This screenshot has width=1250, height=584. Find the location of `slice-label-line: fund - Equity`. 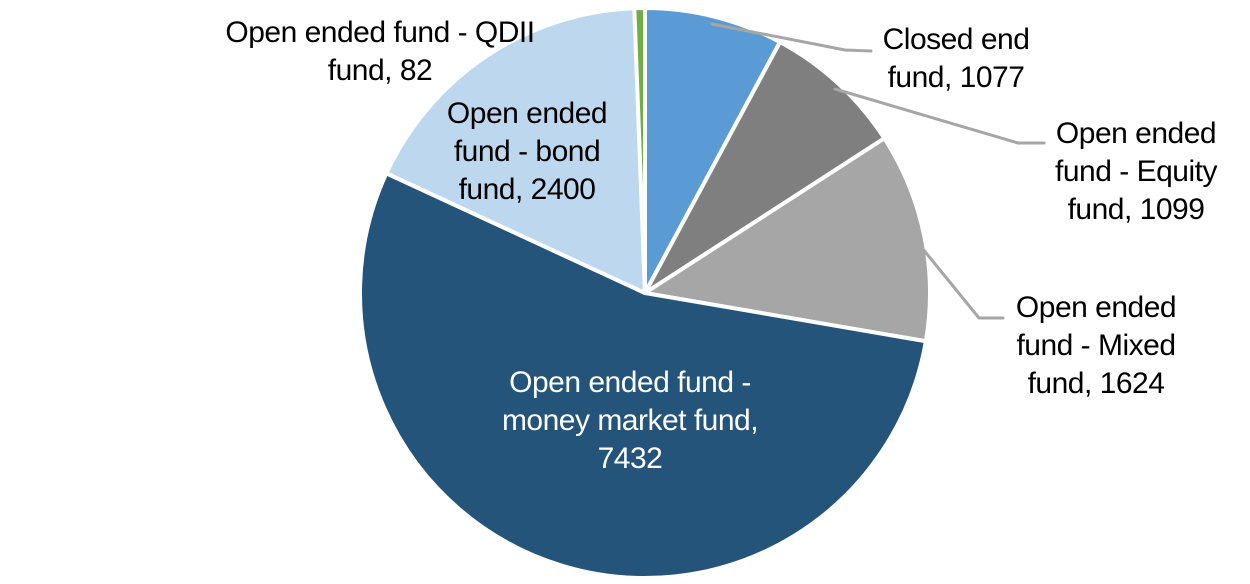

slice-label-line: fund - Equity is located at coordinates (1136, 171).